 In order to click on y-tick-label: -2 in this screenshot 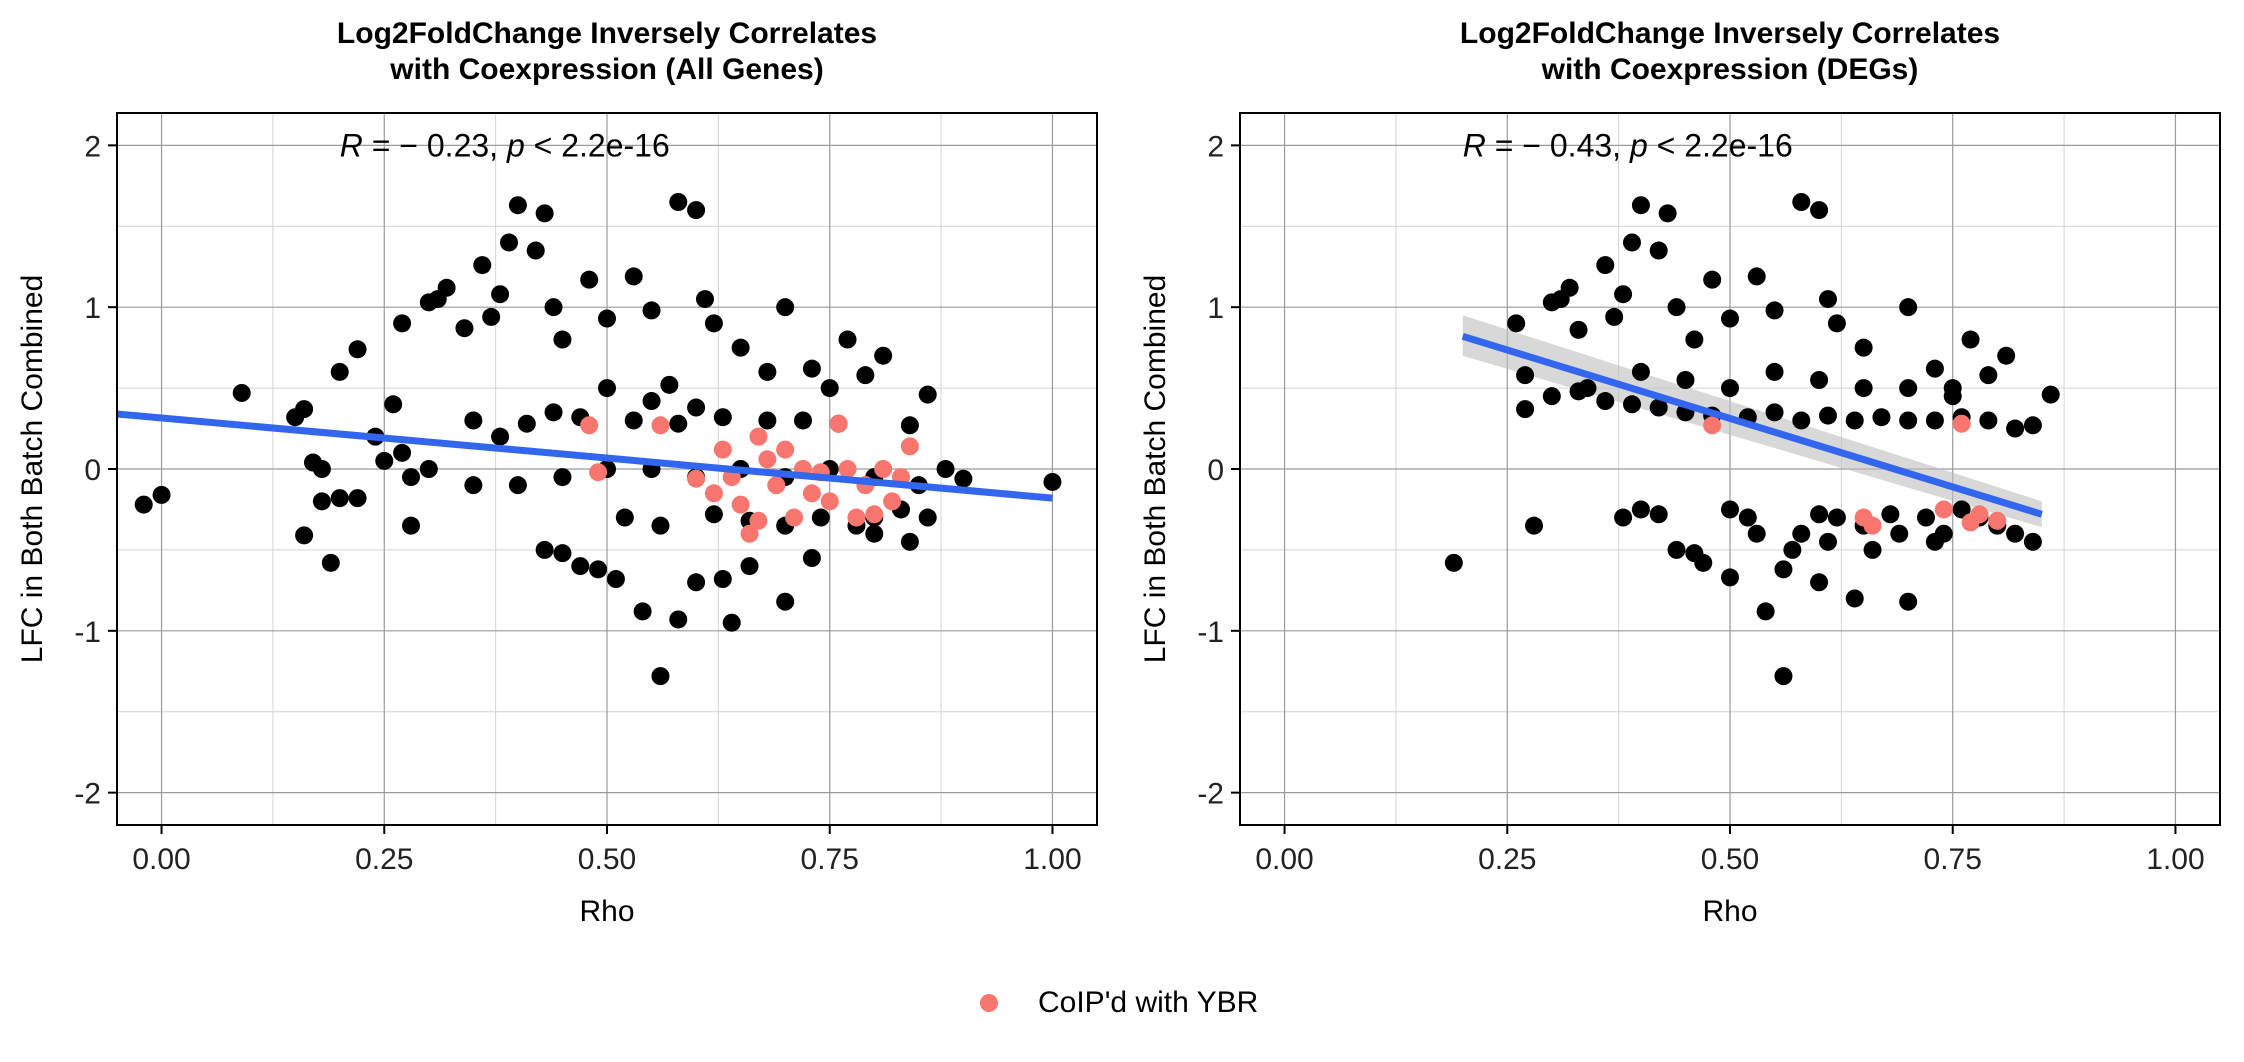, I will do `click(1210, 794)`.